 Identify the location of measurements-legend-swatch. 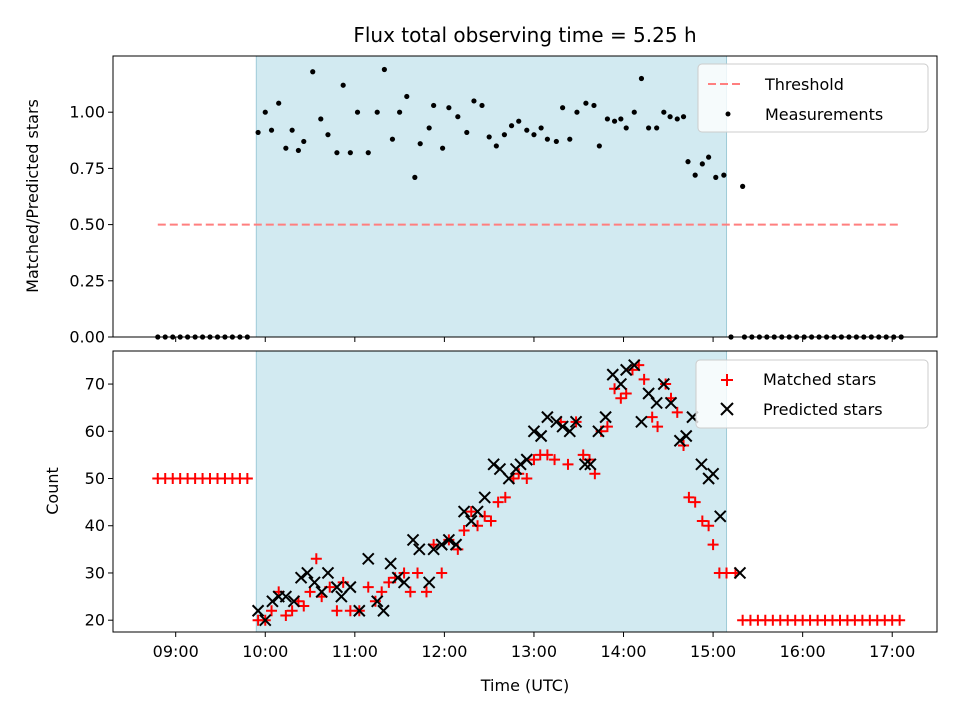
(728, 114).